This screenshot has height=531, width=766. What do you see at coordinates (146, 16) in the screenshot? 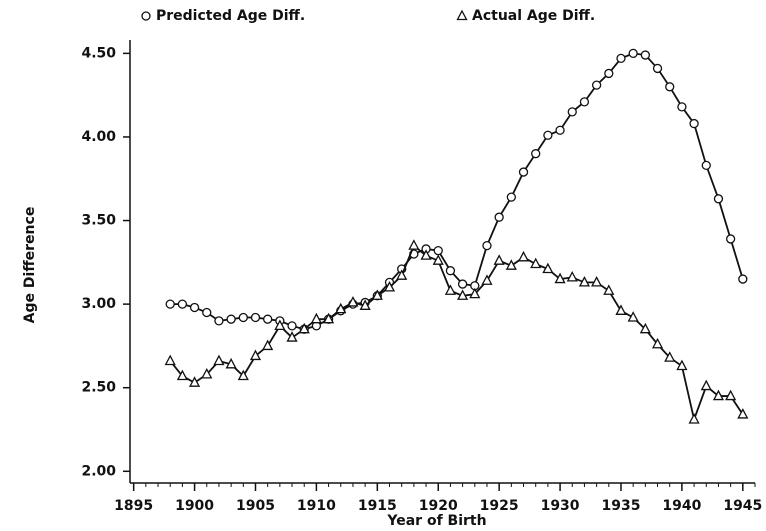
I see `legend-marker` at bounding box center [146, 16].